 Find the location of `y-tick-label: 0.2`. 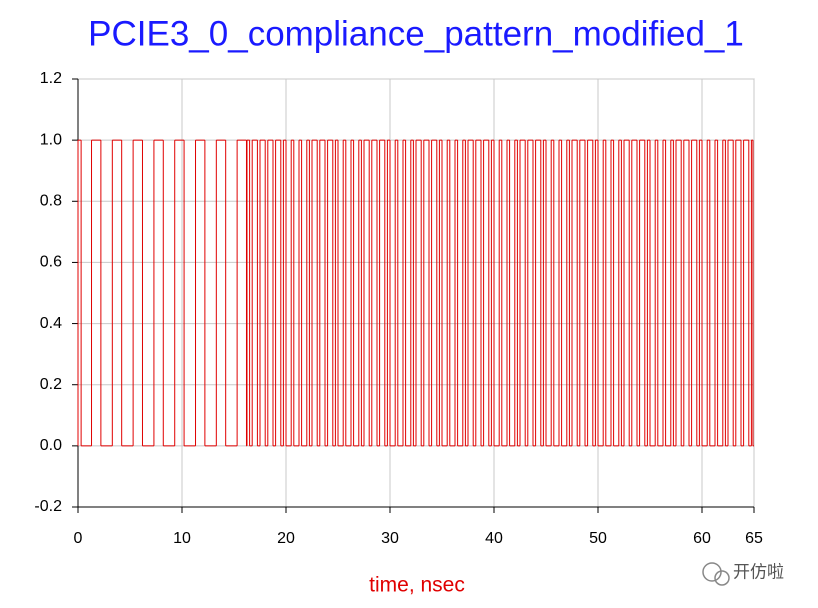

y-tick-label: 0.2 is located at coordinates (51, 384).